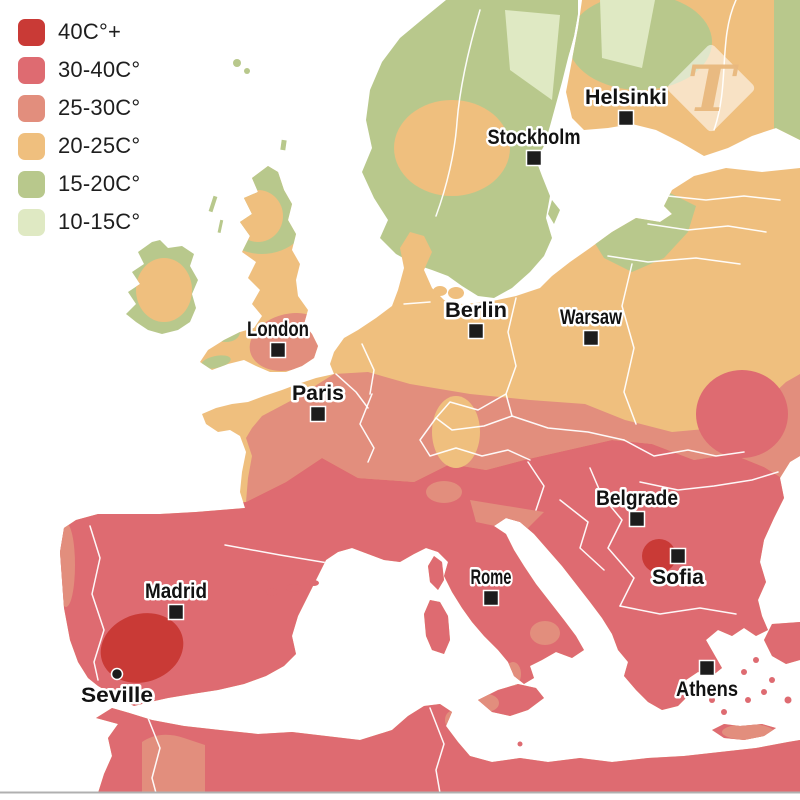 This screenshot has height=800, width=800. What do you see at coordinates (117, 695) in the screenshot?
I see `city-label-seville: Seville` at bounding box center [117, 695].